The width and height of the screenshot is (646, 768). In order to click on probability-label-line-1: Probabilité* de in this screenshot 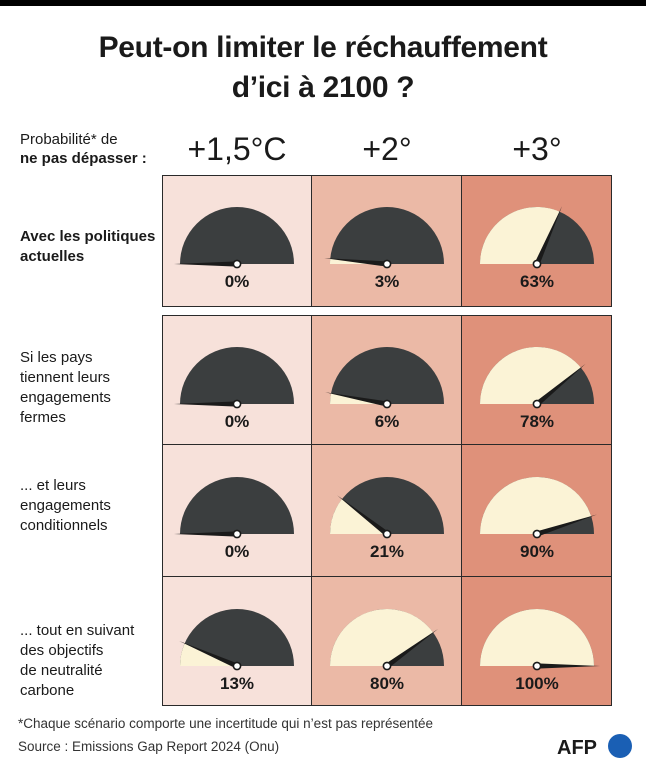, I will do `click(69, 139)`.